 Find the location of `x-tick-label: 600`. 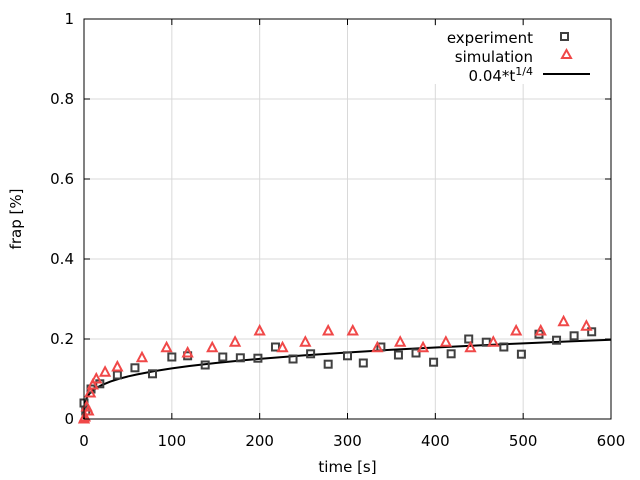

x-tick-label: 600 is located at coordinates (611, 441).